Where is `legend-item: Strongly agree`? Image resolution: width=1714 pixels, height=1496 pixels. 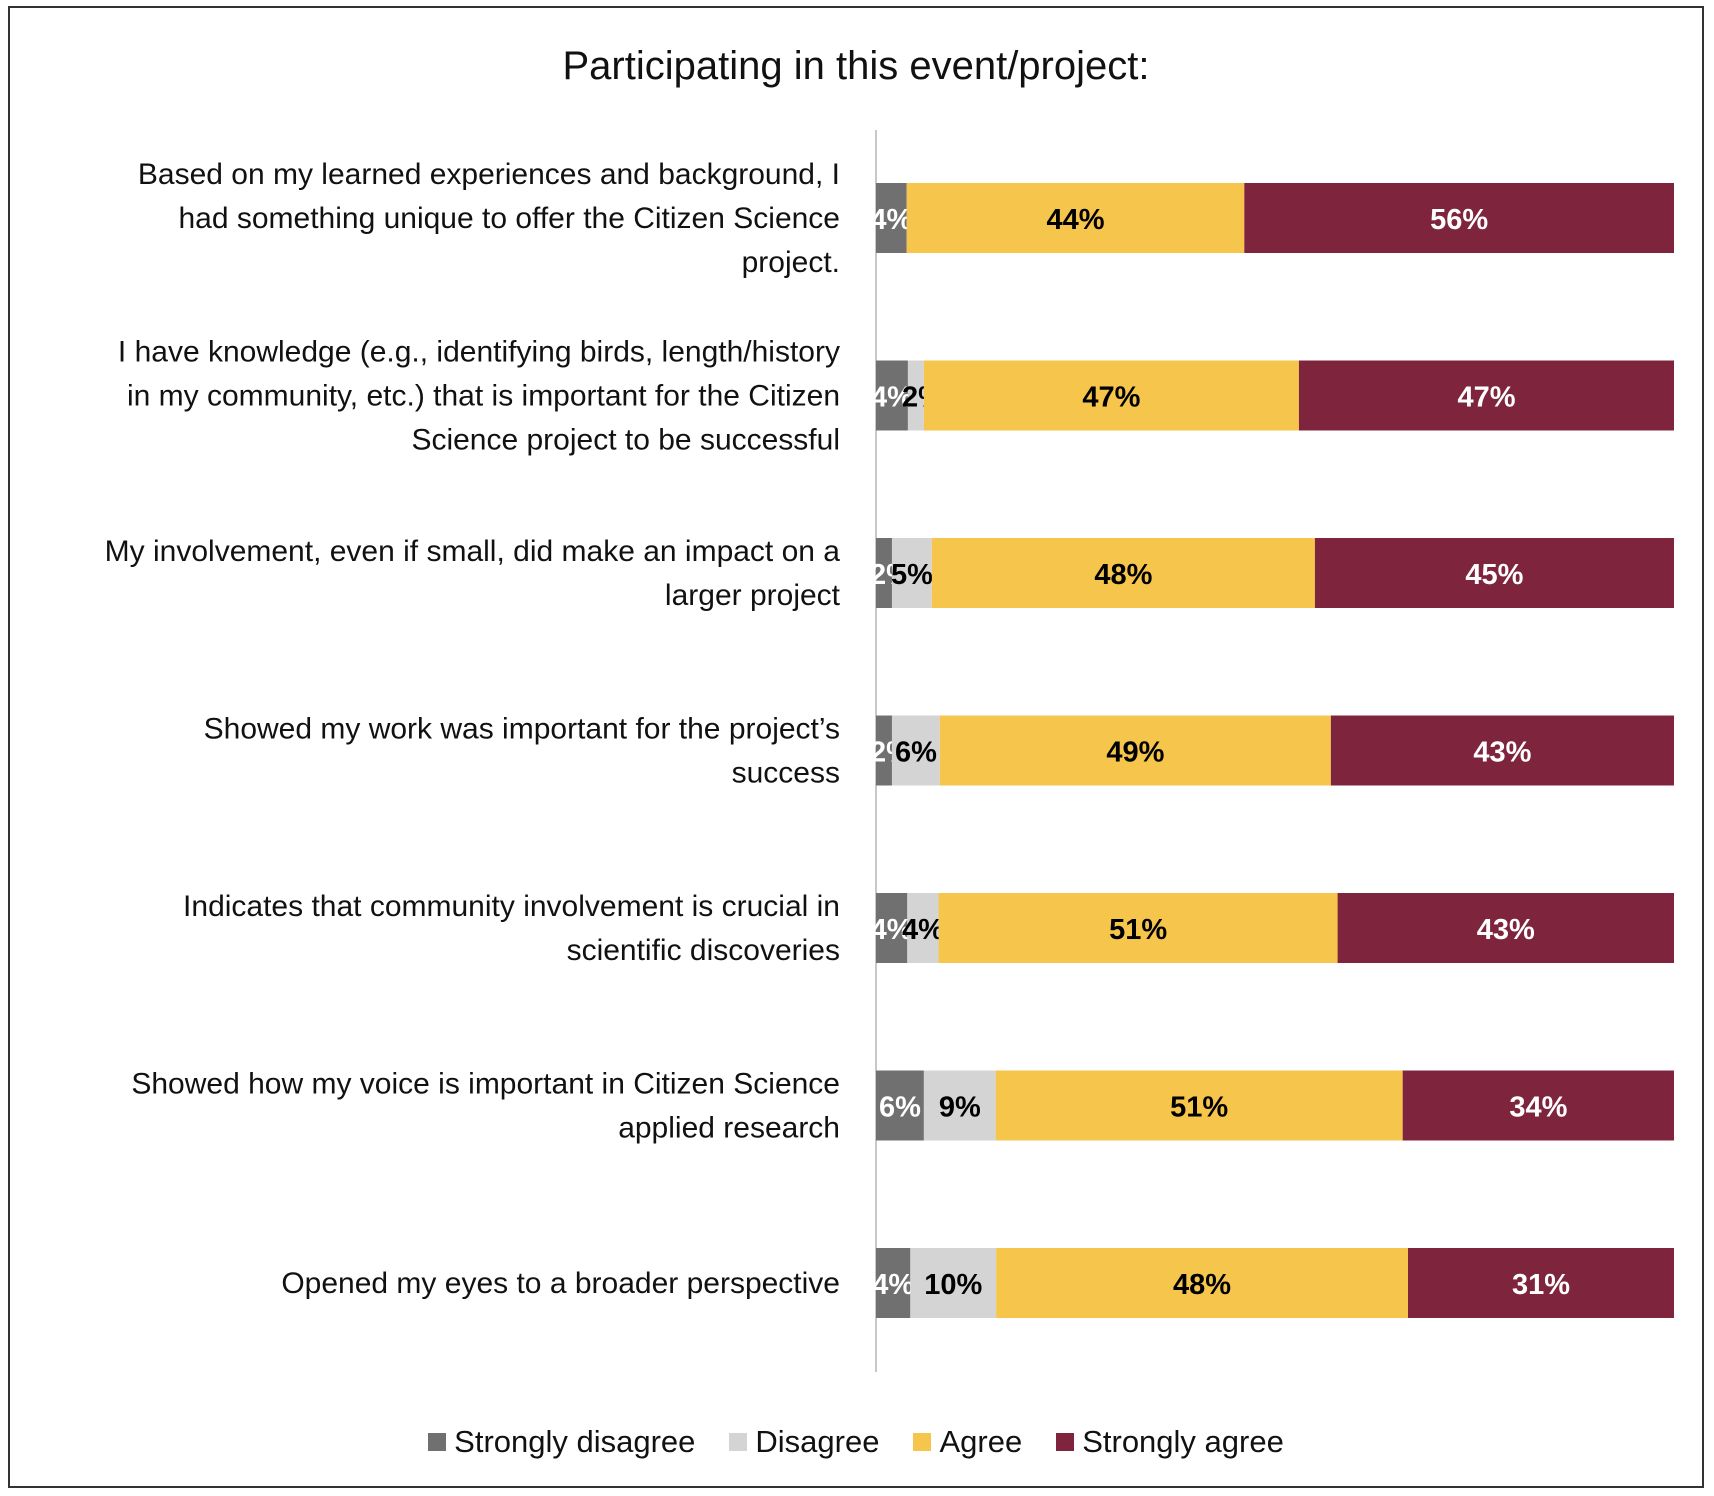
legend-item: Strongly agree is located at coordinates (1170, 1442).